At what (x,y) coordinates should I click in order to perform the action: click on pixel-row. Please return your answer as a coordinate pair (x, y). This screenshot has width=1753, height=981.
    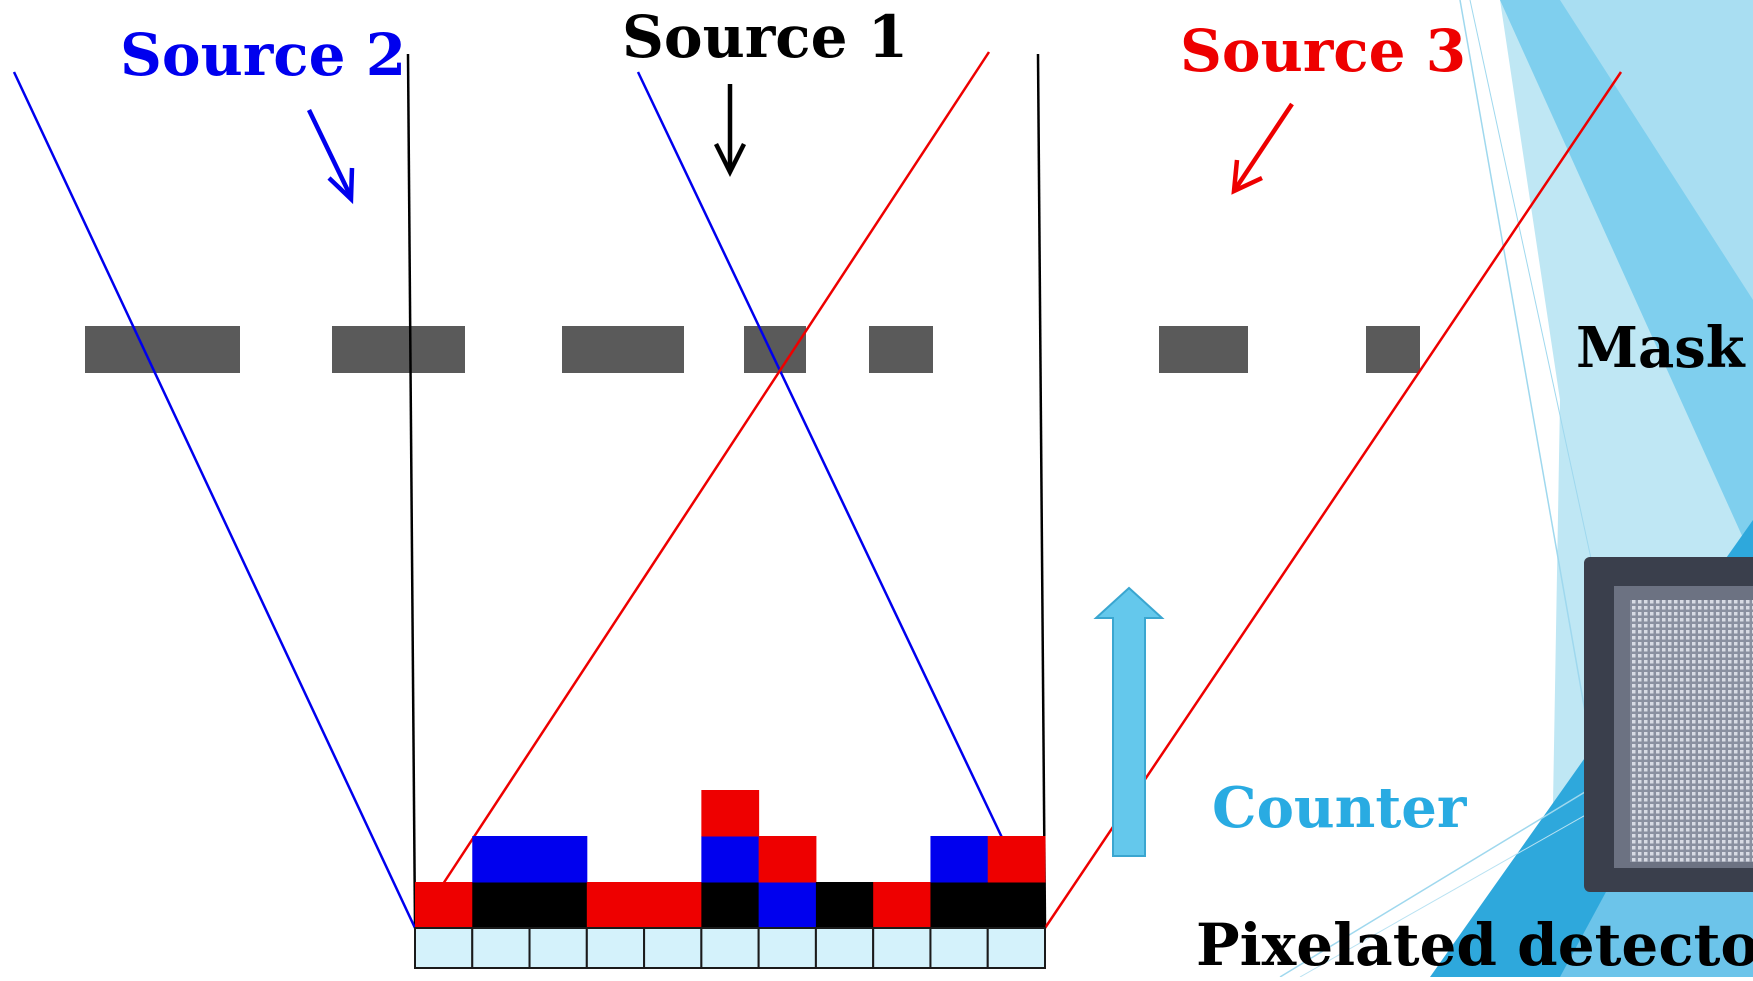
    Looking at the image, I should click on (730, 948).